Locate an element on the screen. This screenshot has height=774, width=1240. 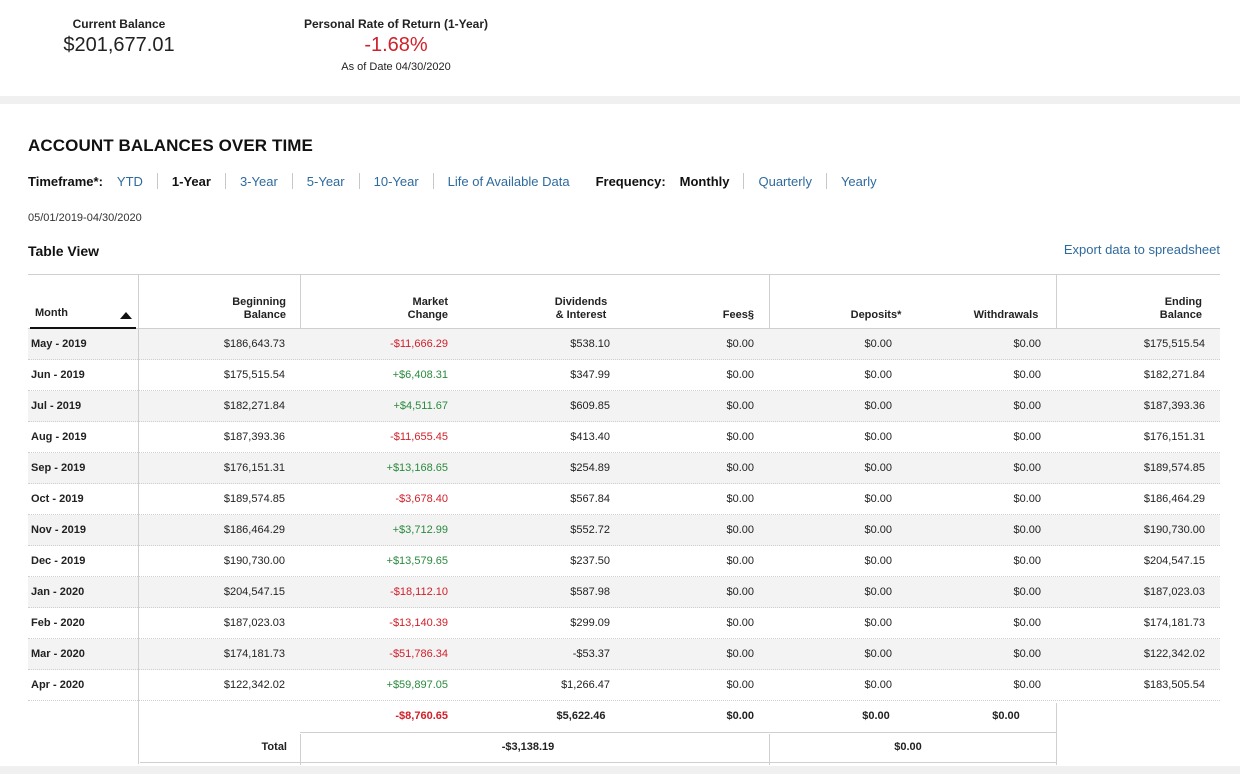
timeframe-5-year: 5-Year is located at coordinates (325, 181).